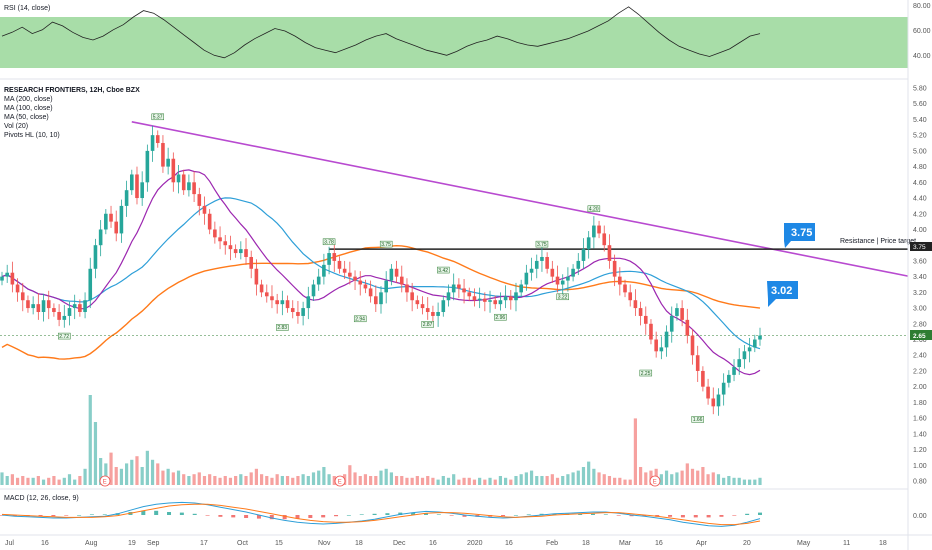 The image size is (932, 550). Describe the element at coordinates (509, 543) in the screenshot. I see `date-tick: 16` at that location.